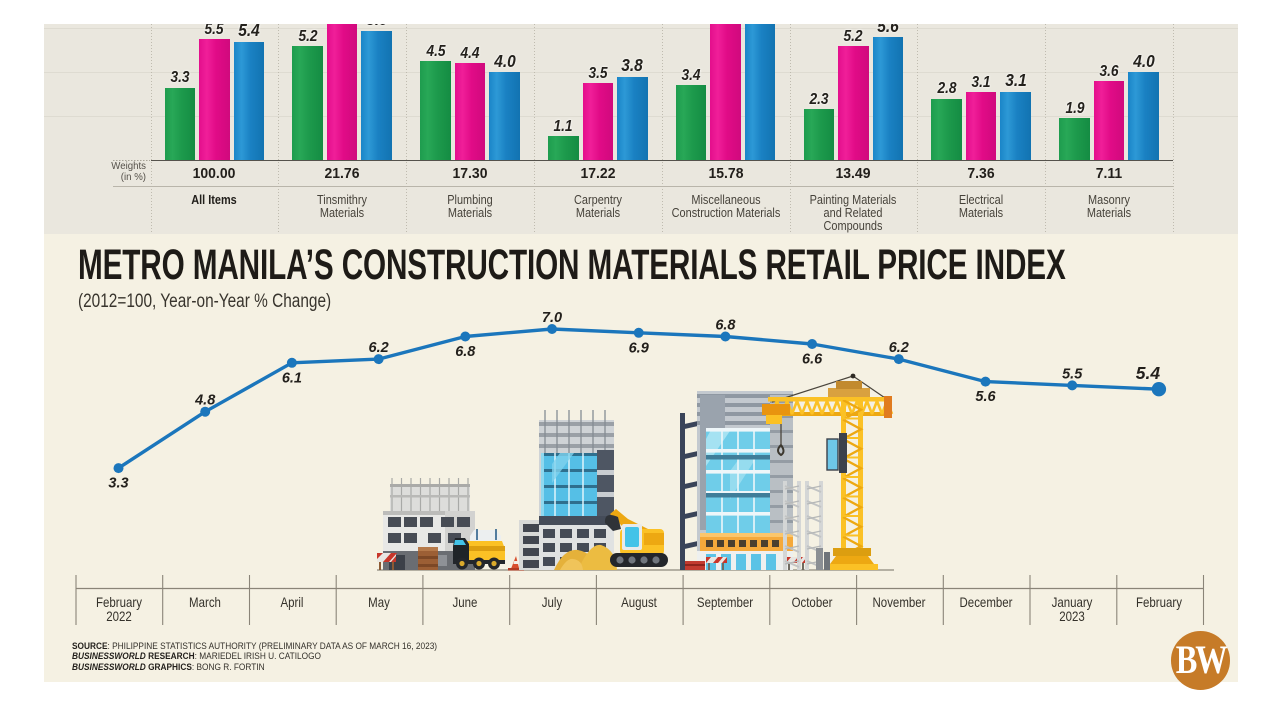  Describe the element at coordinates (1148, 373) in the screenshot. I see `svg-text: 5.4` at that location.